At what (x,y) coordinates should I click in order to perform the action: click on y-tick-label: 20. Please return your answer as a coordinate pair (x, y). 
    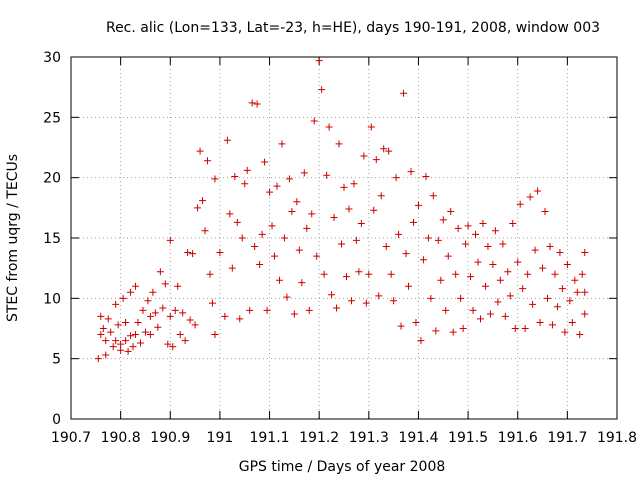
    Looking at the image, I should click on (52, 179).